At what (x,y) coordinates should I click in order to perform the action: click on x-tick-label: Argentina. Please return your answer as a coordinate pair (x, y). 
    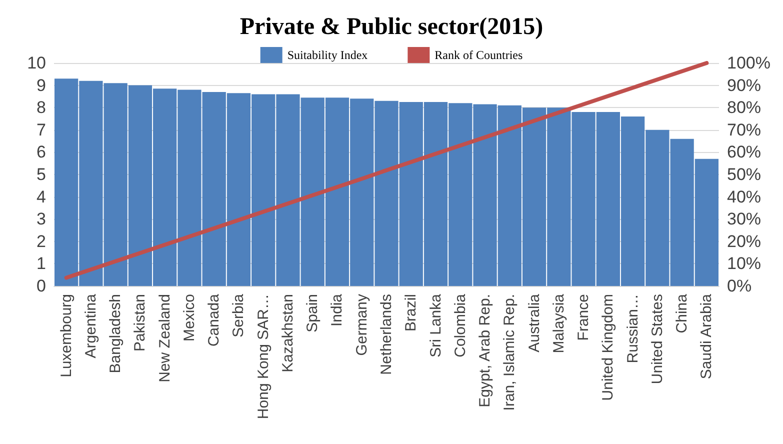
    Looking at the image, I should click on (91, 325).